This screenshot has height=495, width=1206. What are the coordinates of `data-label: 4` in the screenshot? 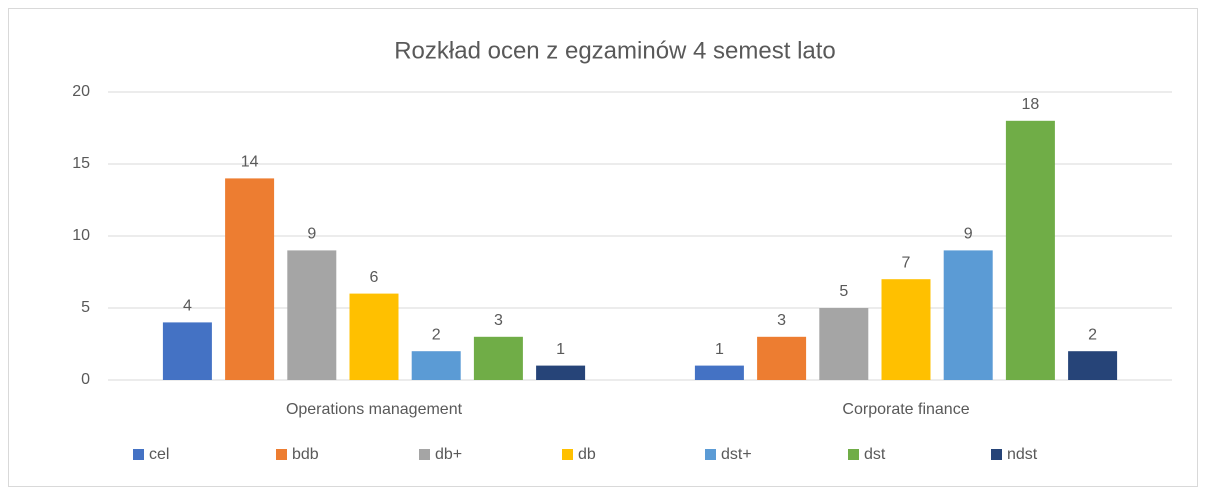 It's located at (187, 306).